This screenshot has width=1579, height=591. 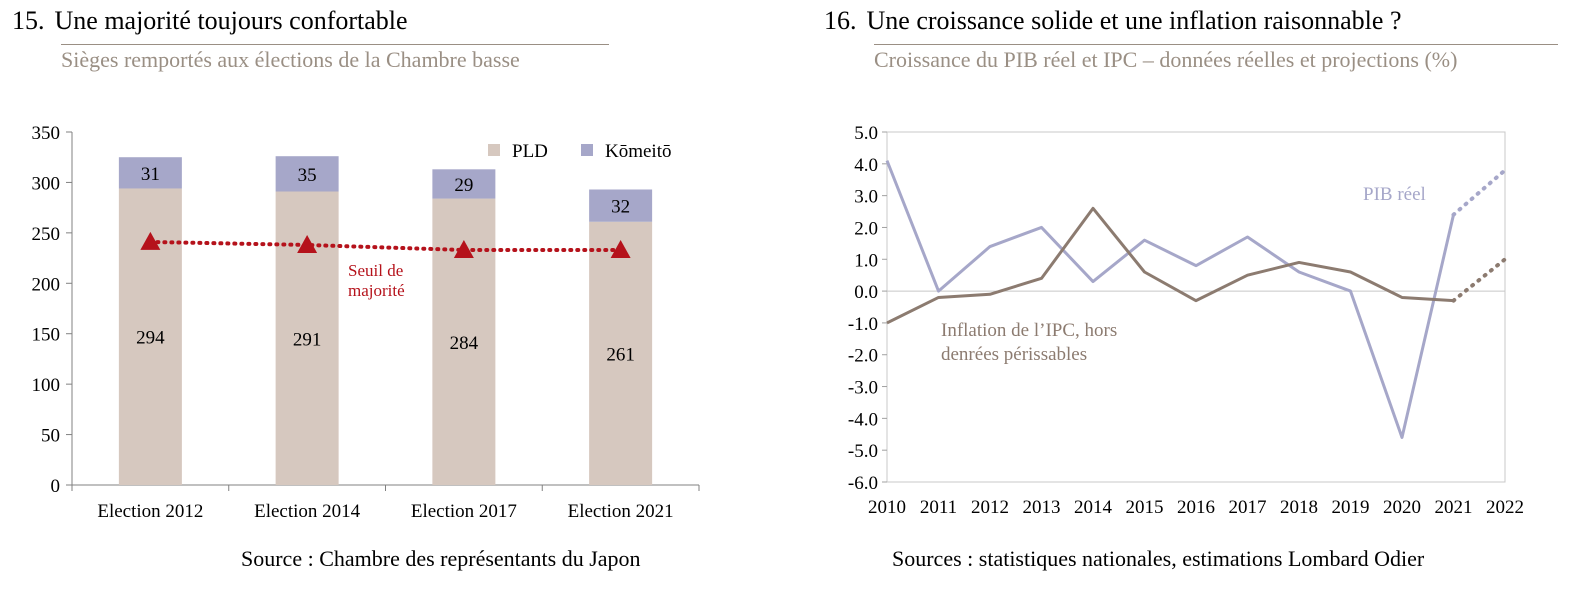 What do you see at coordinates (464, 511) in the screenshot?
I see `x-tick-label: Election 2017` at bounding box center [464, 511].